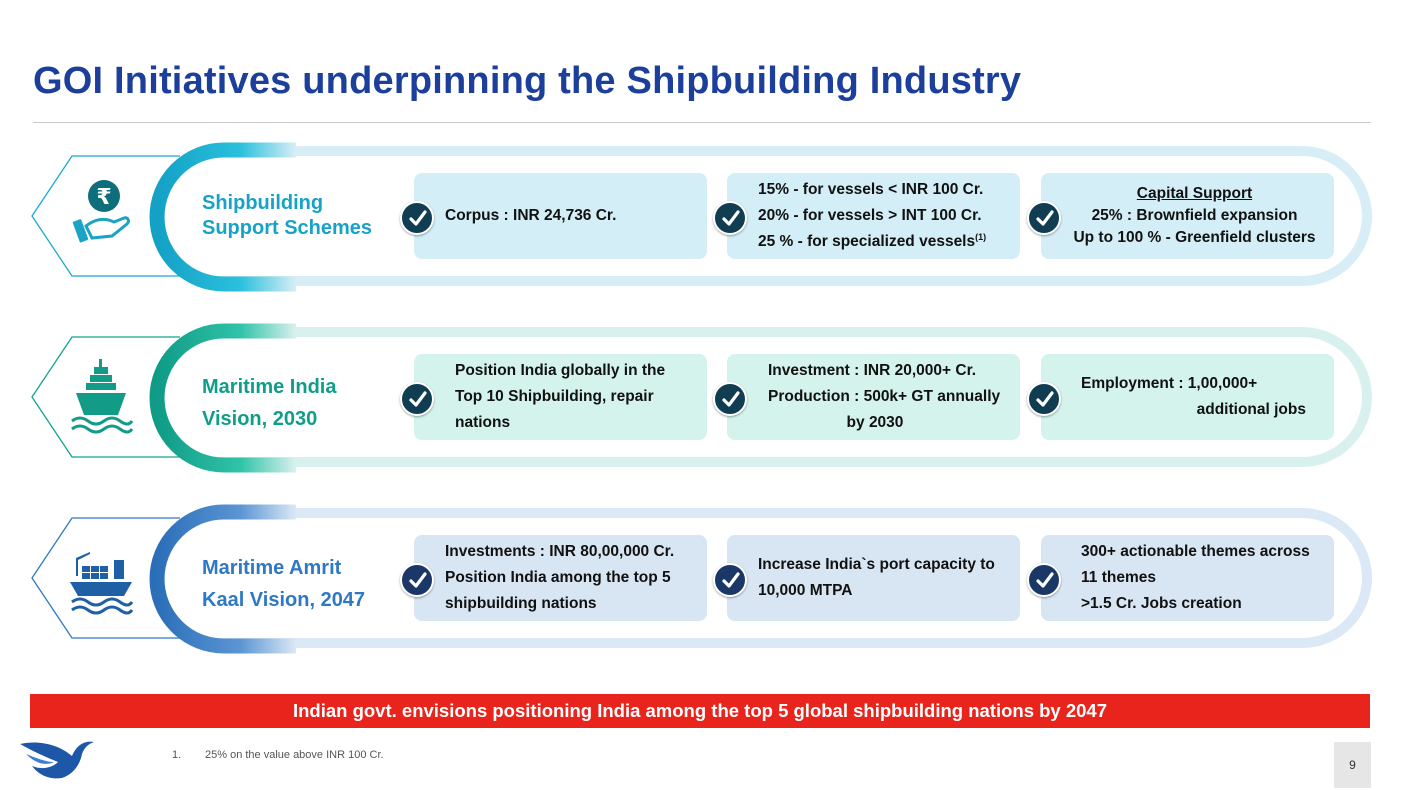 The image size is (1407, 790). I want to click on footnote-marker: (1), so click(981, 236).